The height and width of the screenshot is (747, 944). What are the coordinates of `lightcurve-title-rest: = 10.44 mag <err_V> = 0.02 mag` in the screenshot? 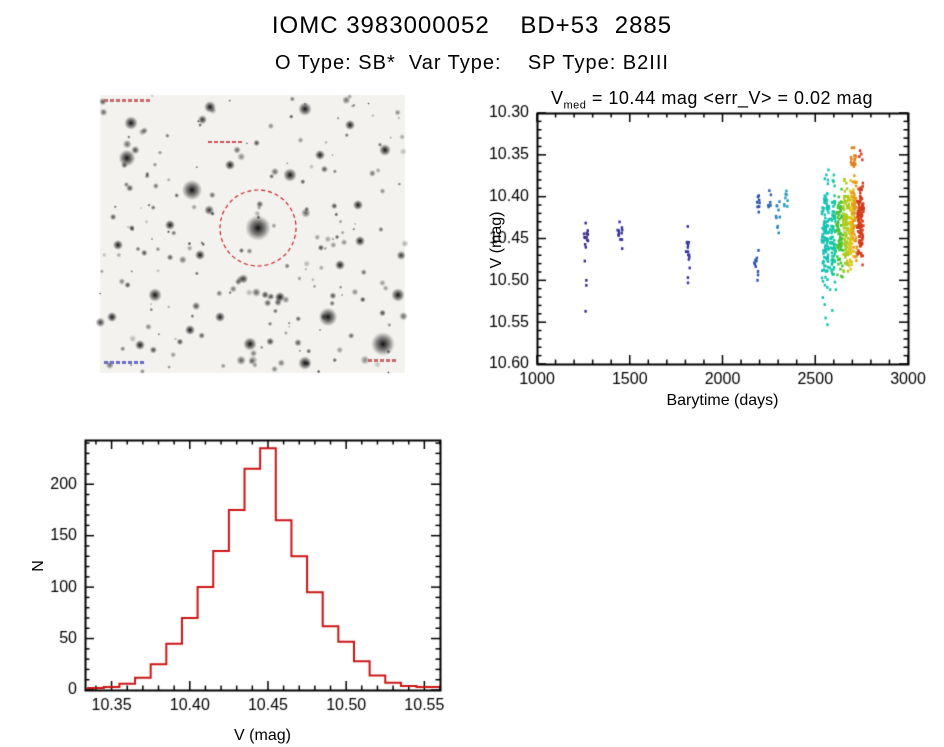 It's located at (730, 98).